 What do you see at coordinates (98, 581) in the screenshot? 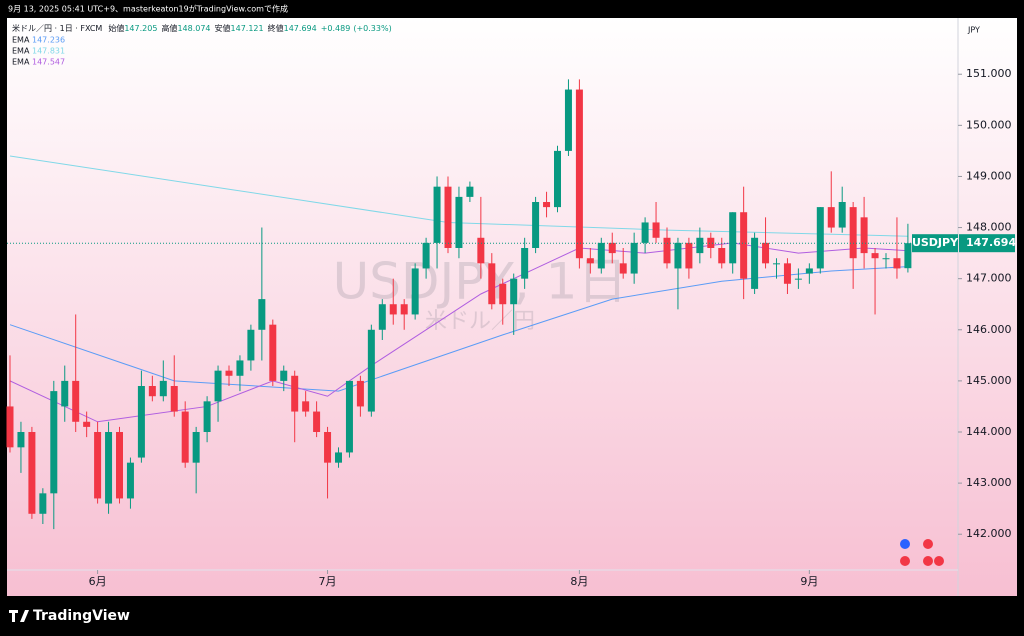
I see `x-tick-label: 6月` at bounding box center [98, 581].